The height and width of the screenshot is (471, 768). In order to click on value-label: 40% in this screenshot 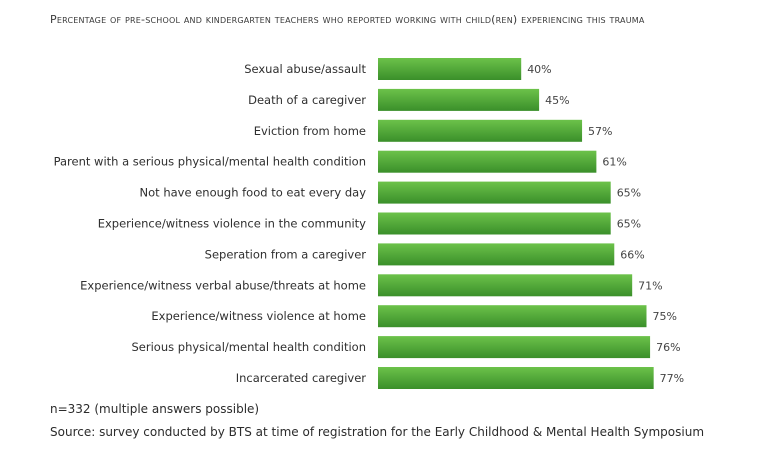, I will do `click(539, 69)`.